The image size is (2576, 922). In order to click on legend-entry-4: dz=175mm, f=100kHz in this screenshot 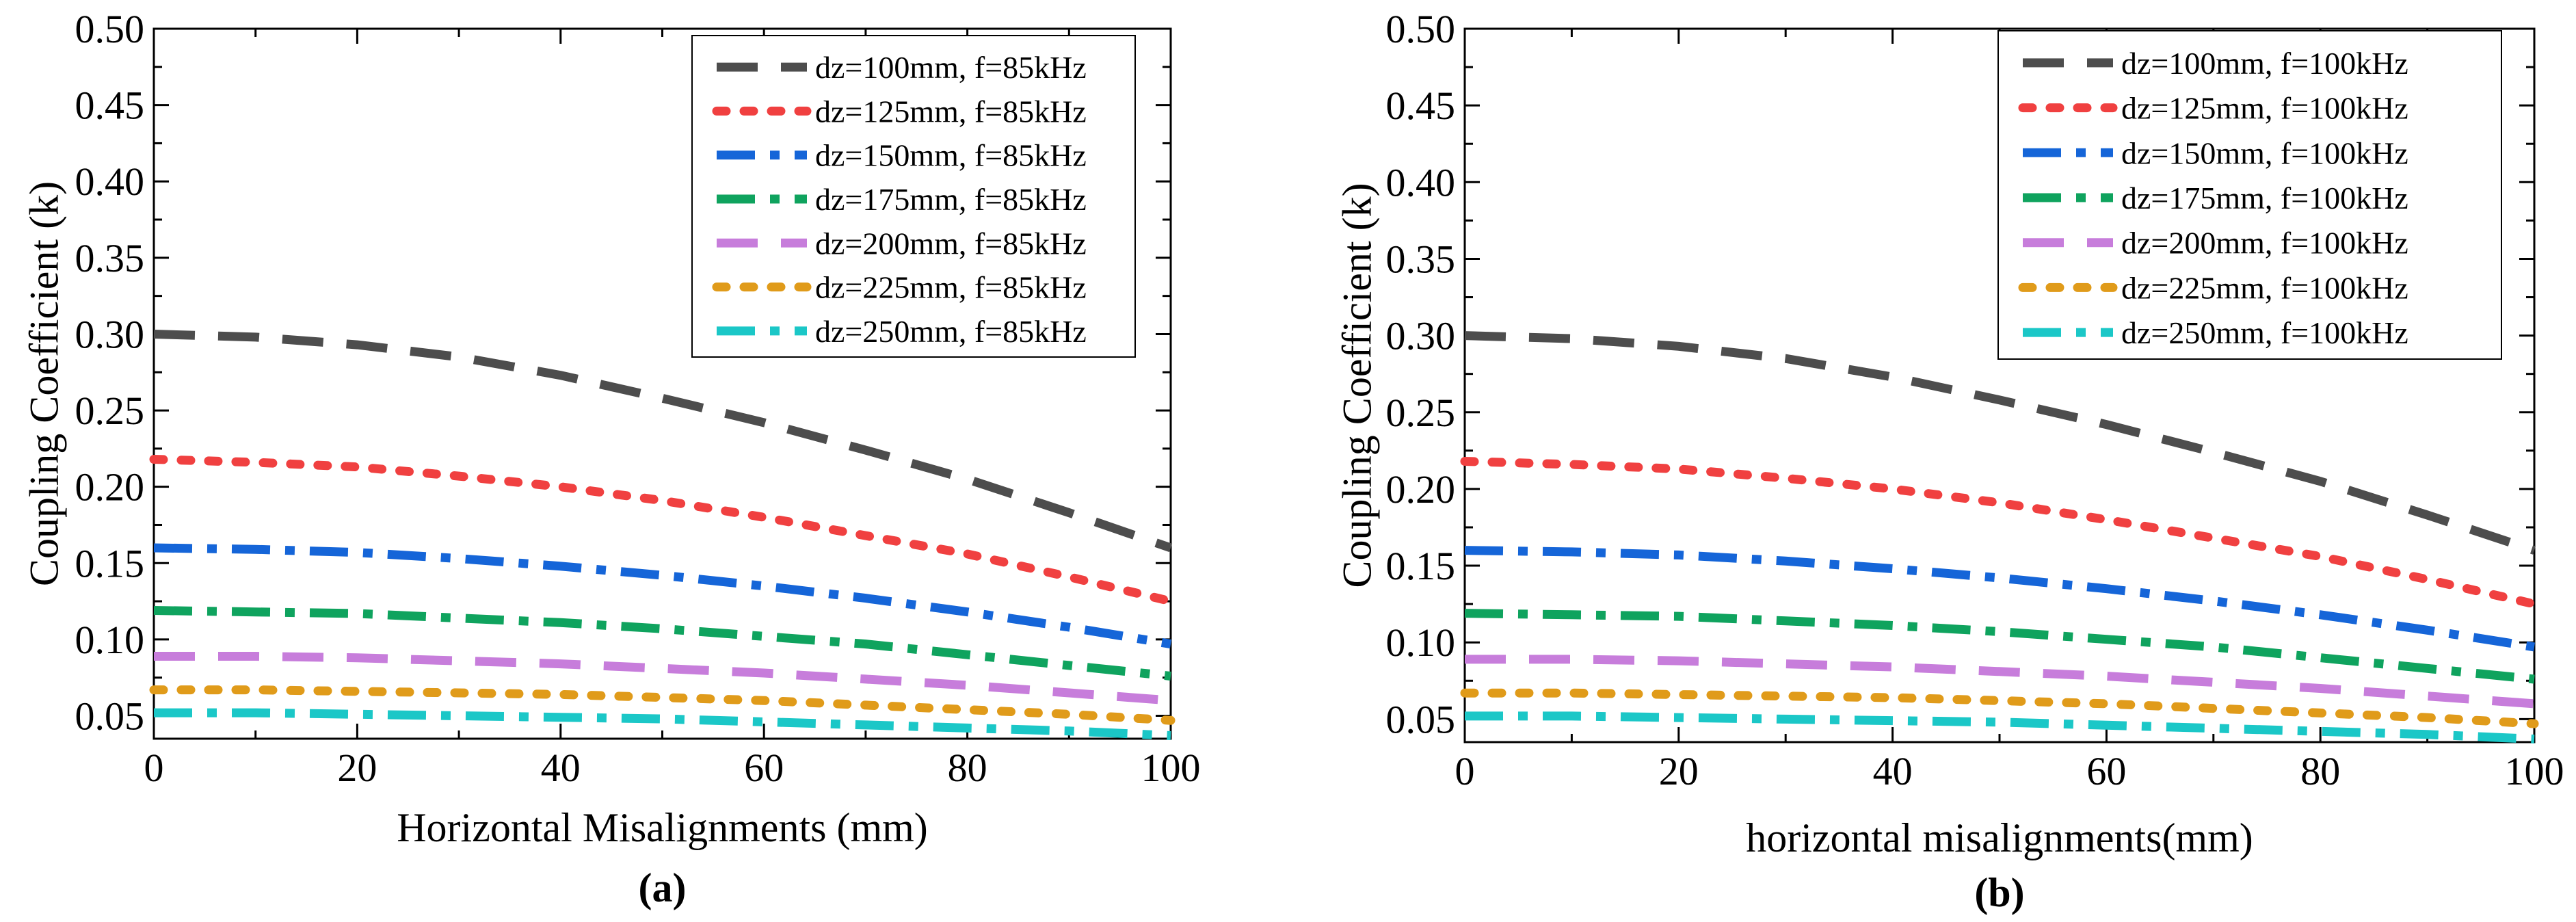, I will do `click(2264, 198)`.